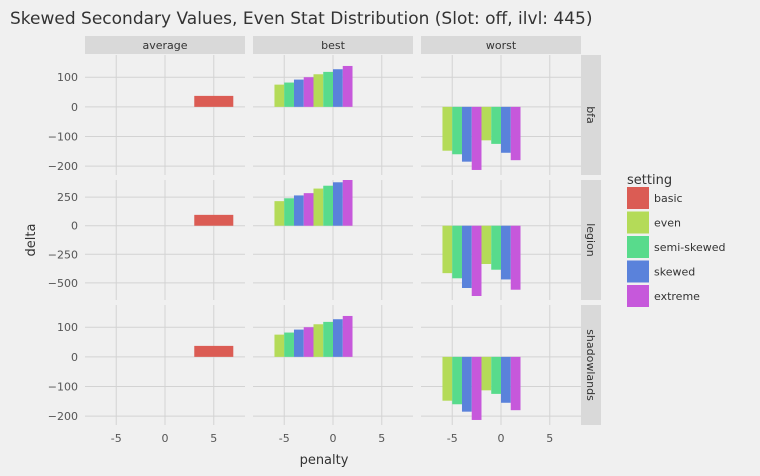  What do you see at coordinates (638, 271) in the screenshot?
I see `legend-swatch-skewed` at bounding box center [638, 271].